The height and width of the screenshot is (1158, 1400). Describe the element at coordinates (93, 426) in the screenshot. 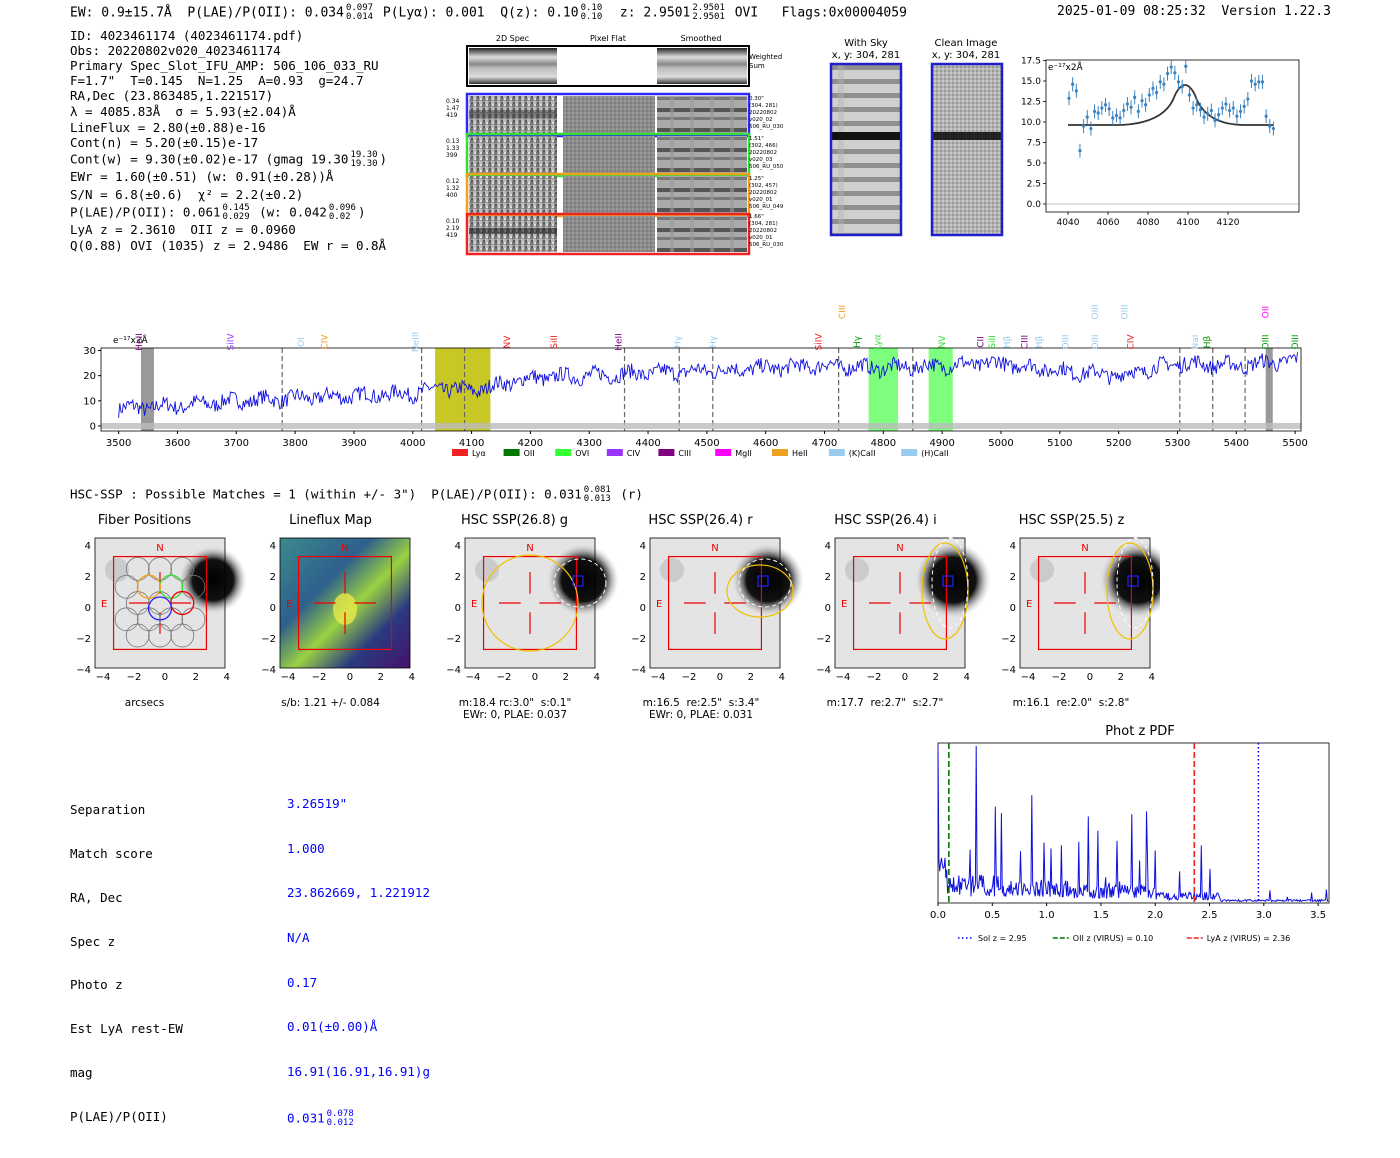

I see `spectrum-ytick-label: 0` at that location.